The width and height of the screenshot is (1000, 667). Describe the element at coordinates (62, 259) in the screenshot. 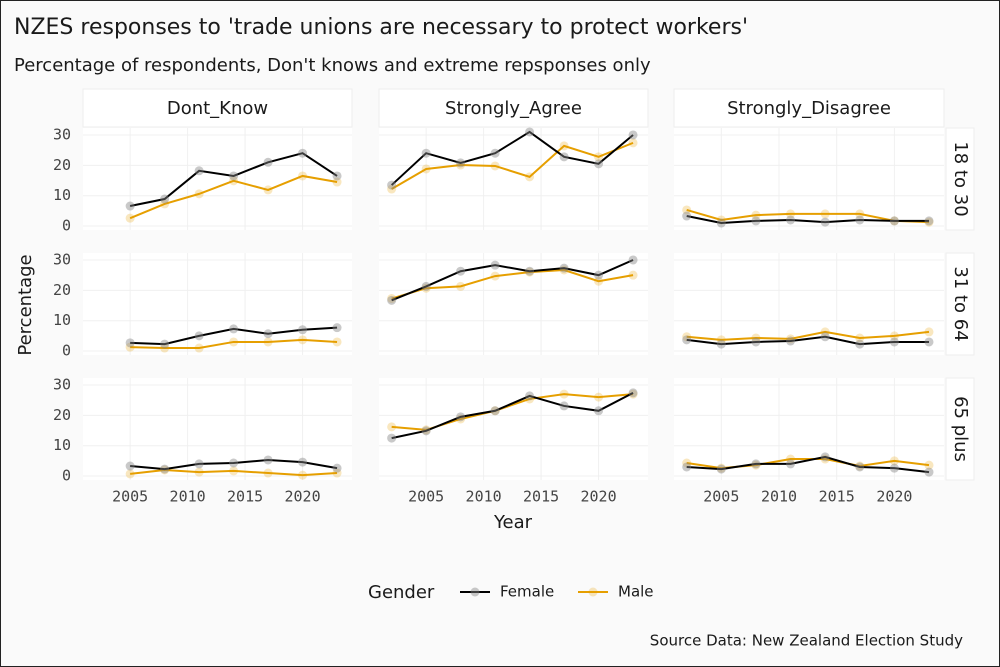

I see `y-tick-label: 30` at that location.